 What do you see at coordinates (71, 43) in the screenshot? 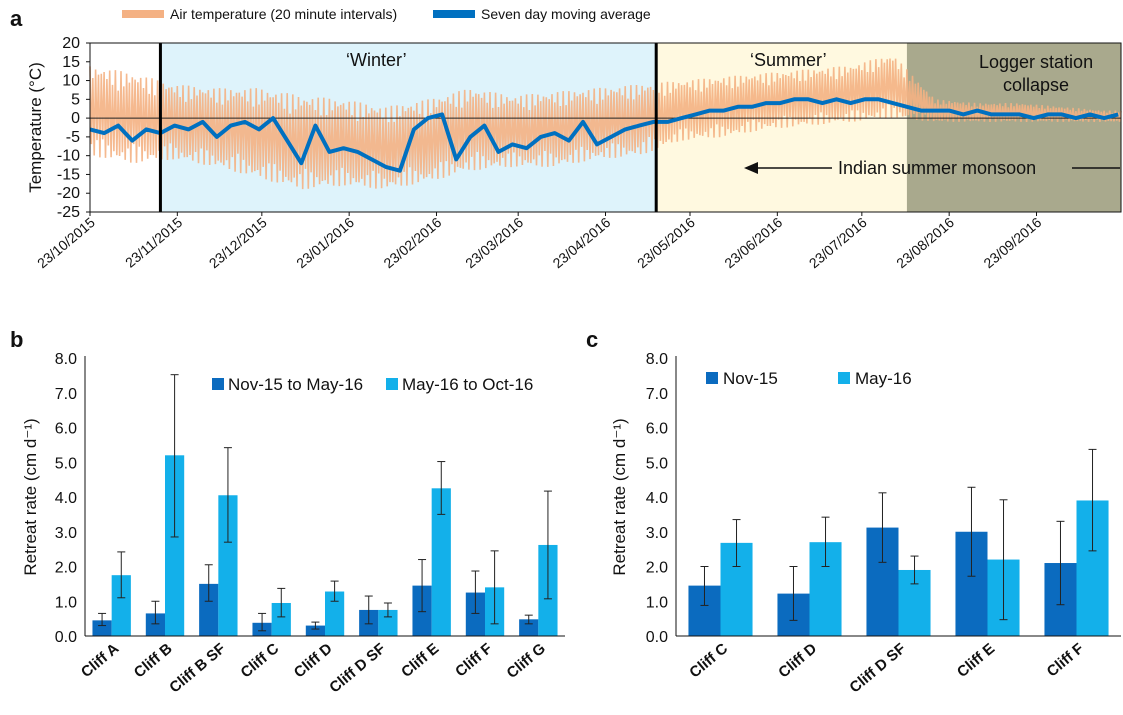
I see `y-tick-label: 20` at bounding box center [71, 43].